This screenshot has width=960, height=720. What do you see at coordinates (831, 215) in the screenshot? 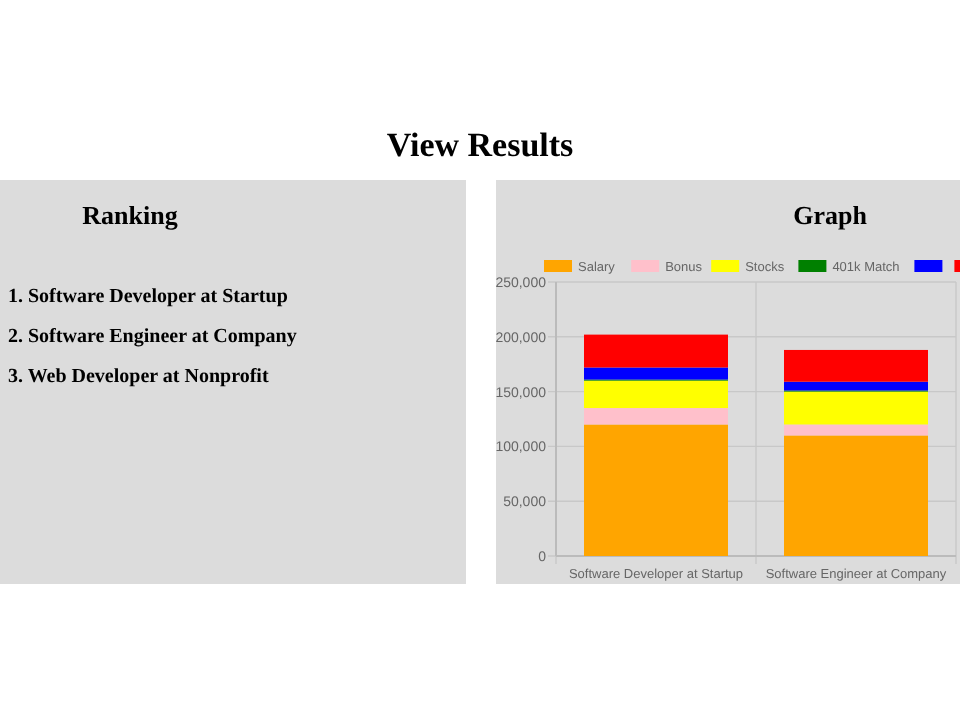
I see `chart-title: Graph` at bounding box center [831, 215].